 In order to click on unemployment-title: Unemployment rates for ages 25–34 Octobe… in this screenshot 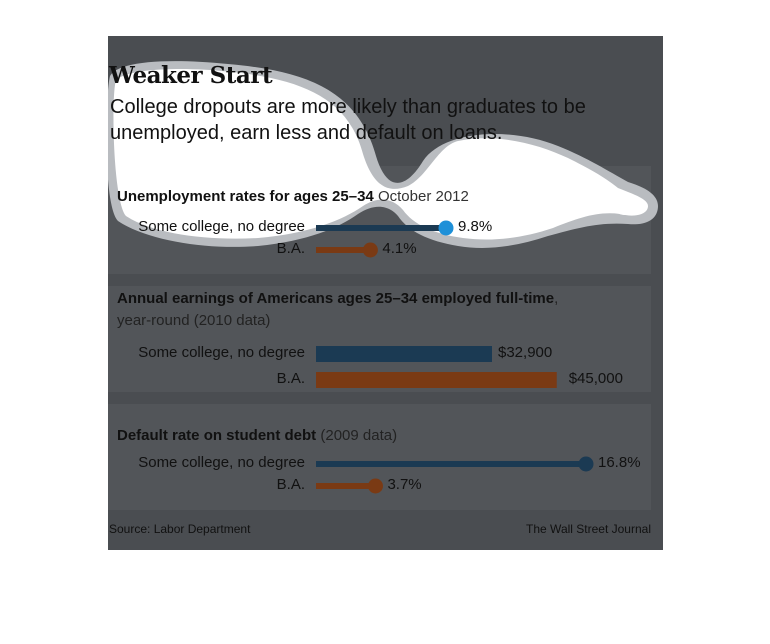, I will do `click(293, 196)`.